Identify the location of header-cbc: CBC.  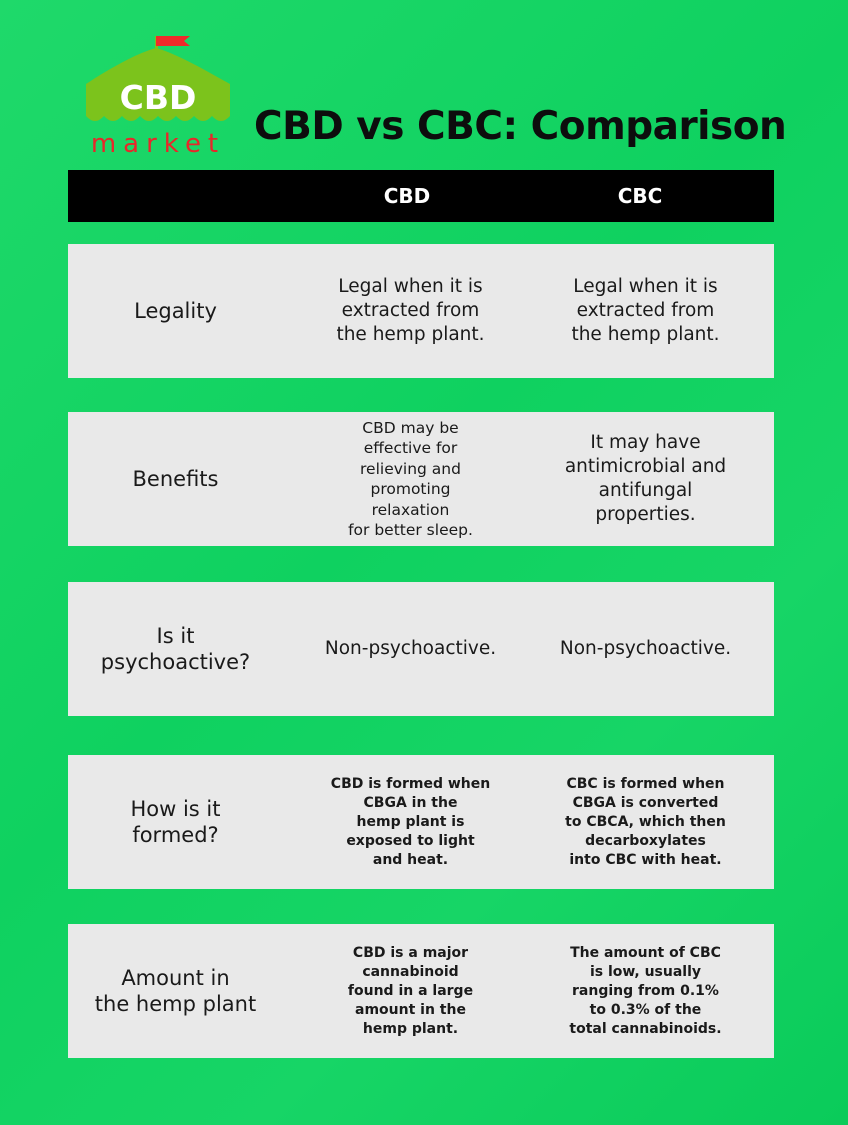
(640, 196).